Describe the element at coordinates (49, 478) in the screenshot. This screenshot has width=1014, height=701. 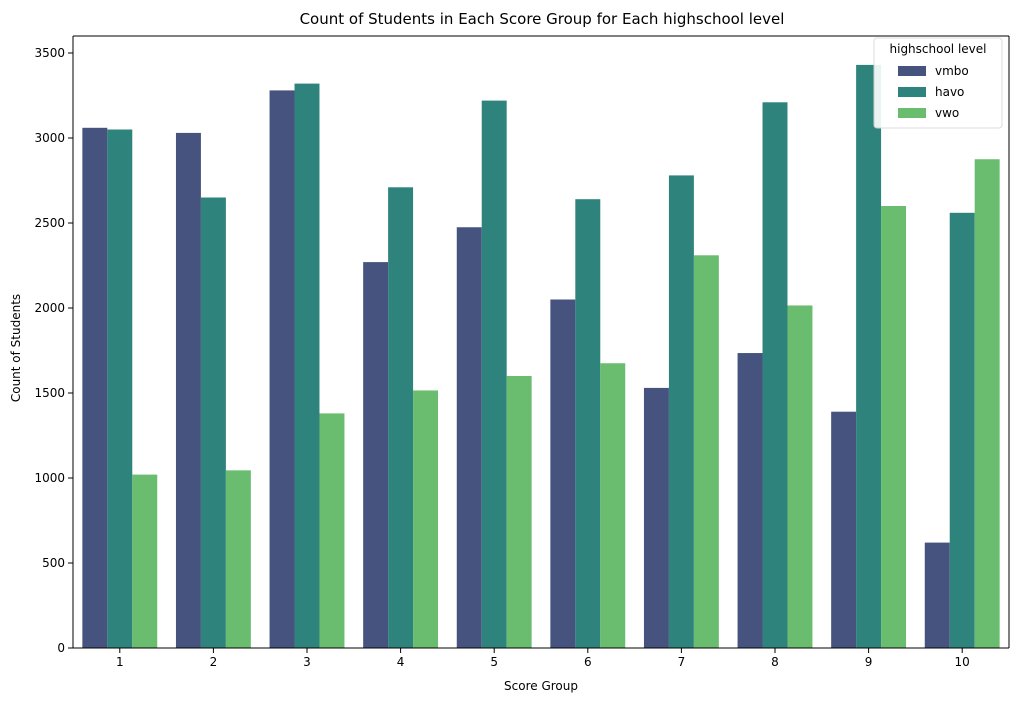
I see `y-tick-label-1000: 1000` at that location.